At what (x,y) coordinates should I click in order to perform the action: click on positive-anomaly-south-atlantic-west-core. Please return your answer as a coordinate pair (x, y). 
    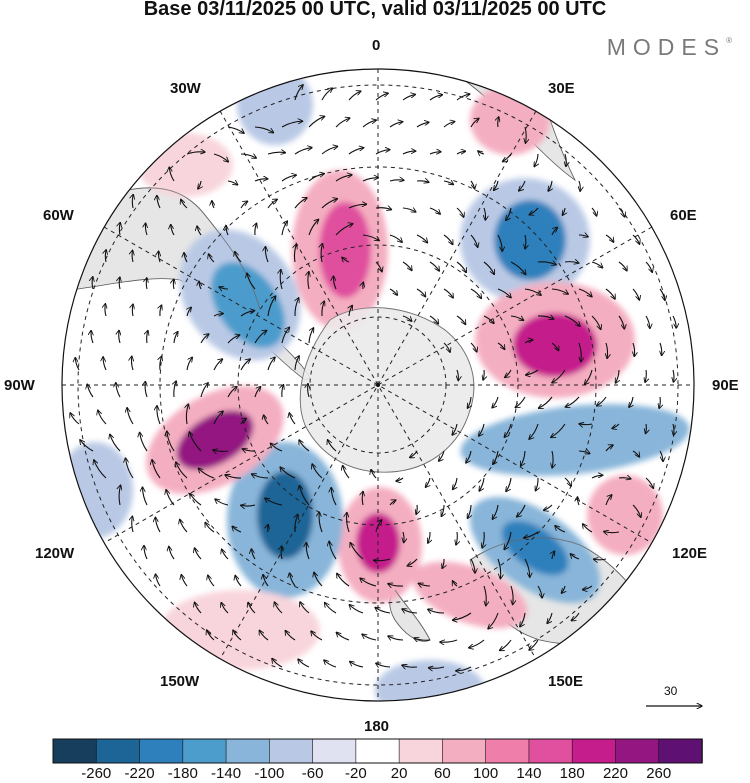
    Looking at the image, I should click on (345, 250).